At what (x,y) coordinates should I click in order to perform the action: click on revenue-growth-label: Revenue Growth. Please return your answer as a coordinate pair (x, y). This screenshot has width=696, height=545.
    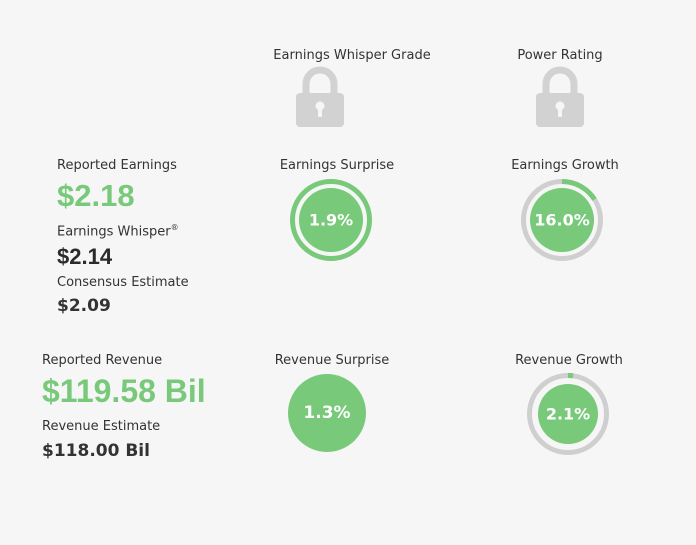
    Looking at the image, I should click on (569, 360).